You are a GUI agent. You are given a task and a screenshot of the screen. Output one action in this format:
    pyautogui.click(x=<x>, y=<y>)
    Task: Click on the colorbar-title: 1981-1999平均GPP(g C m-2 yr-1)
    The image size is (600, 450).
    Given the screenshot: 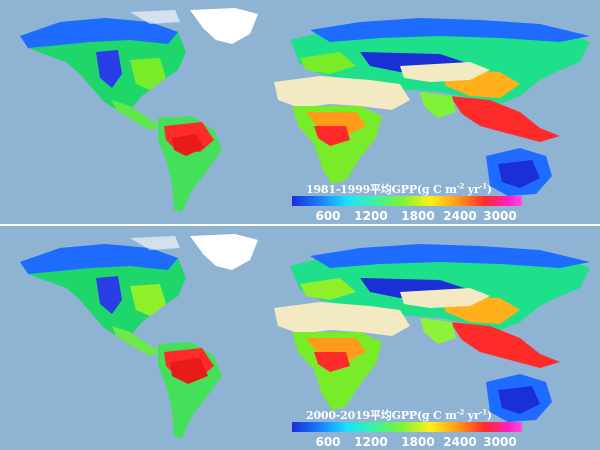 What is the action you would take?
    pyautogui.click(x=399, y=188)
    